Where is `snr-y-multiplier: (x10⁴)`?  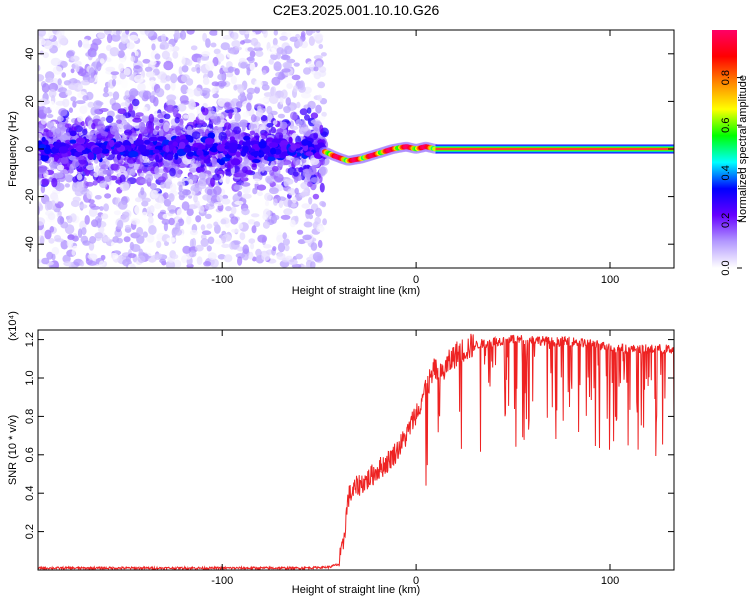
snr-y-multiplier: (x10⁴) is located at coordinates (13, 326).